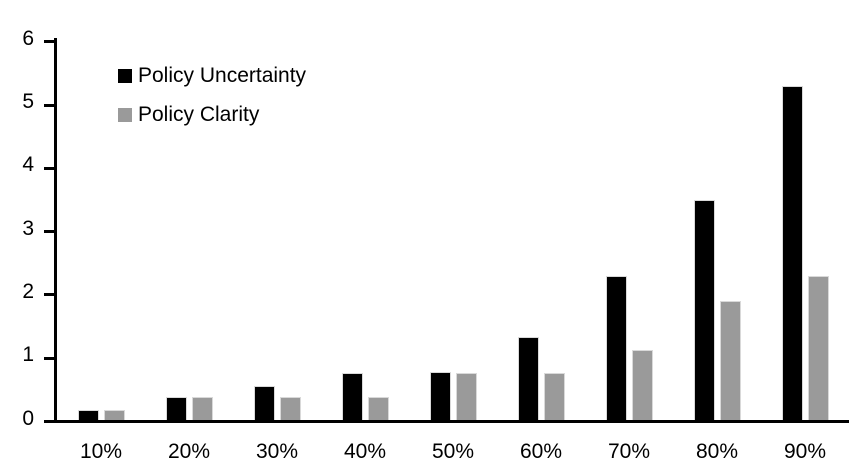 The width and height of the screenshot is (852, 475). Describe the element at coordinates (28, 228) in the screenshot. I see `y-tick-label: 3` at that location.